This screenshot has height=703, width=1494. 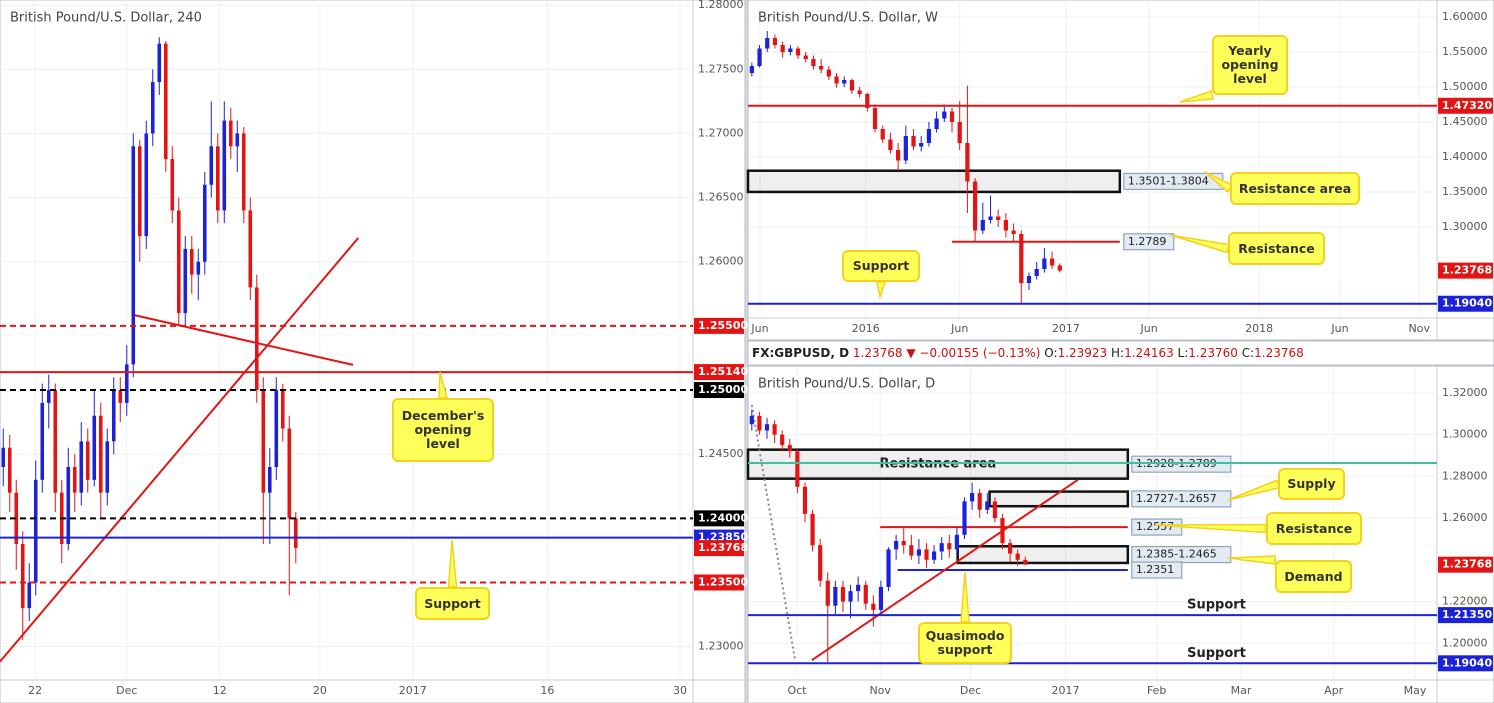 I want to click on price-label: 1.19040, so click(x=1467, y=662).